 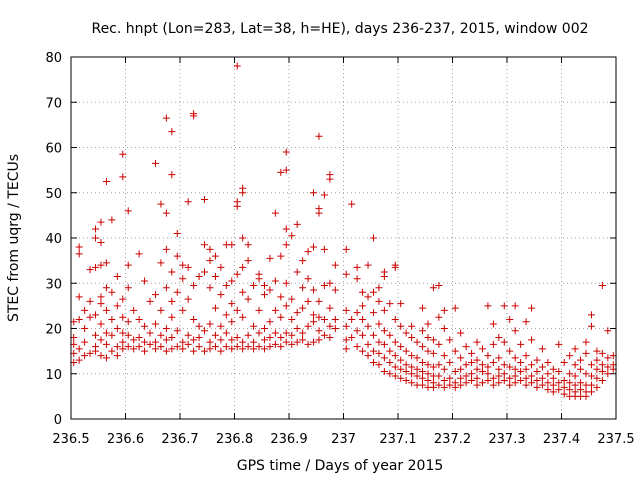 What do you see at coordinates (53, 103) in the screenshot?
I see `y-tick-label: 70` at bounding box center [53, 103].